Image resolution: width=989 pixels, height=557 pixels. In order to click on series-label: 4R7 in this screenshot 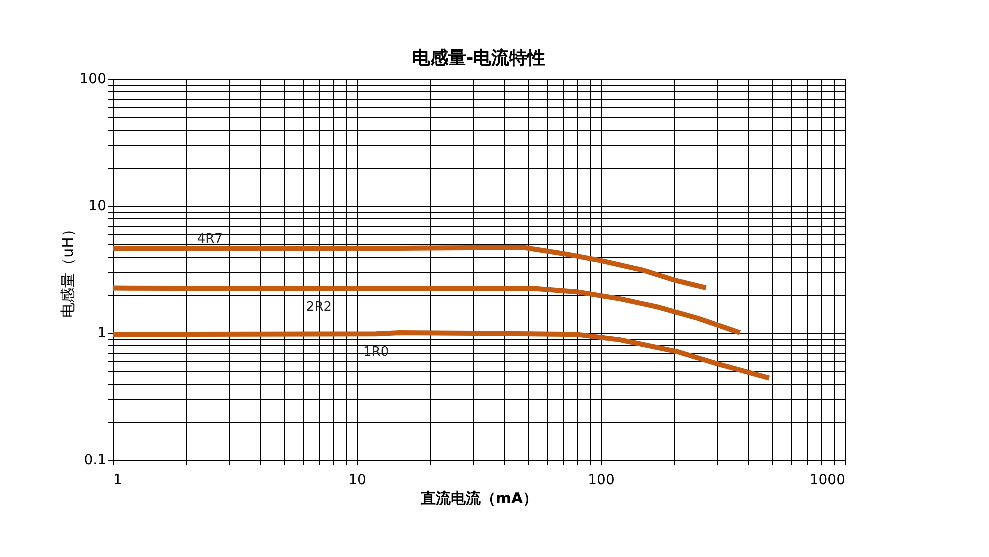, I will do `click(210, 239)`.